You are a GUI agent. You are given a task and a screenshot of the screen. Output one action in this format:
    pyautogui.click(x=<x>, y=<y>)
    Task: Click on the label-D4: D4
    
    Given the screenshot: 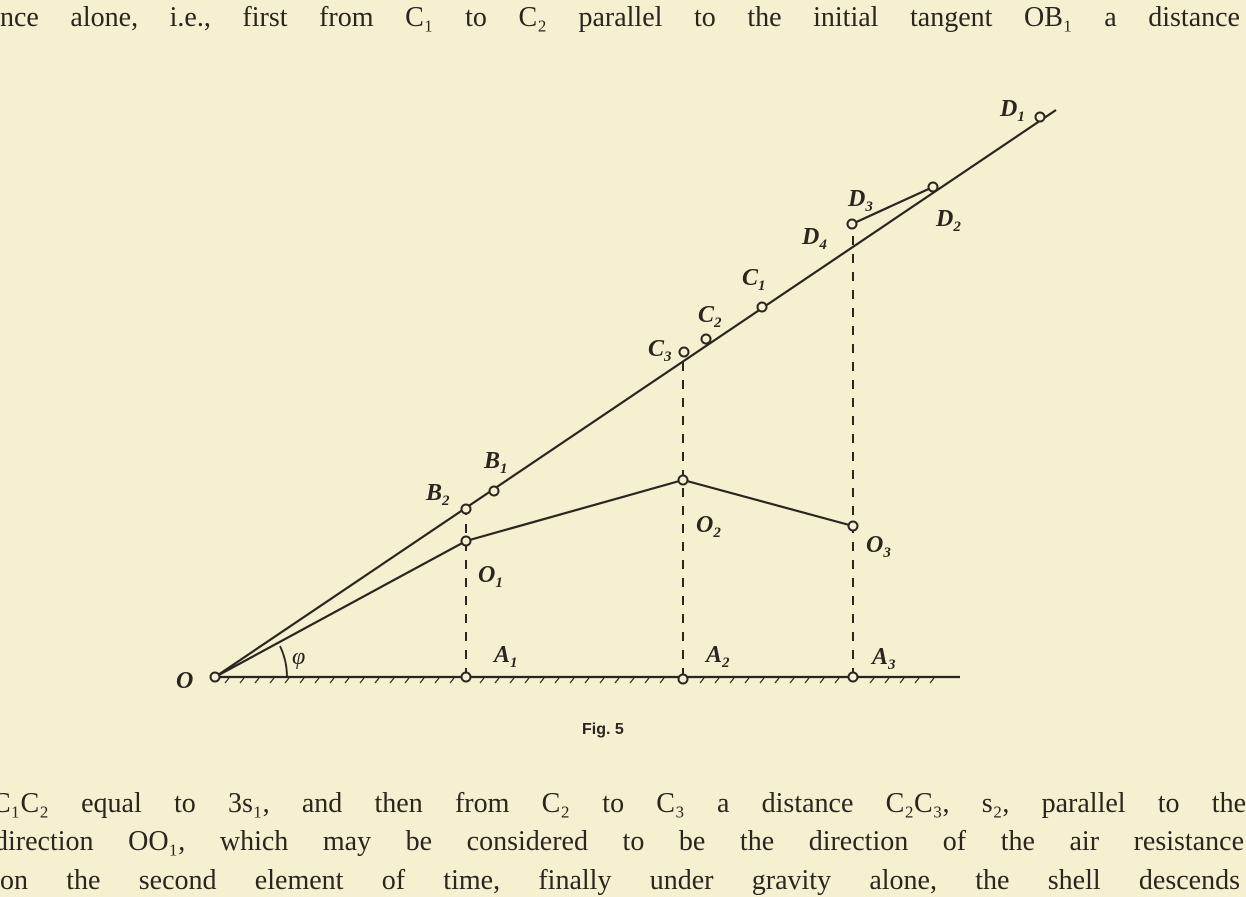 What is the action you would take?
    pyautogui.click(x=814, y=238)
    